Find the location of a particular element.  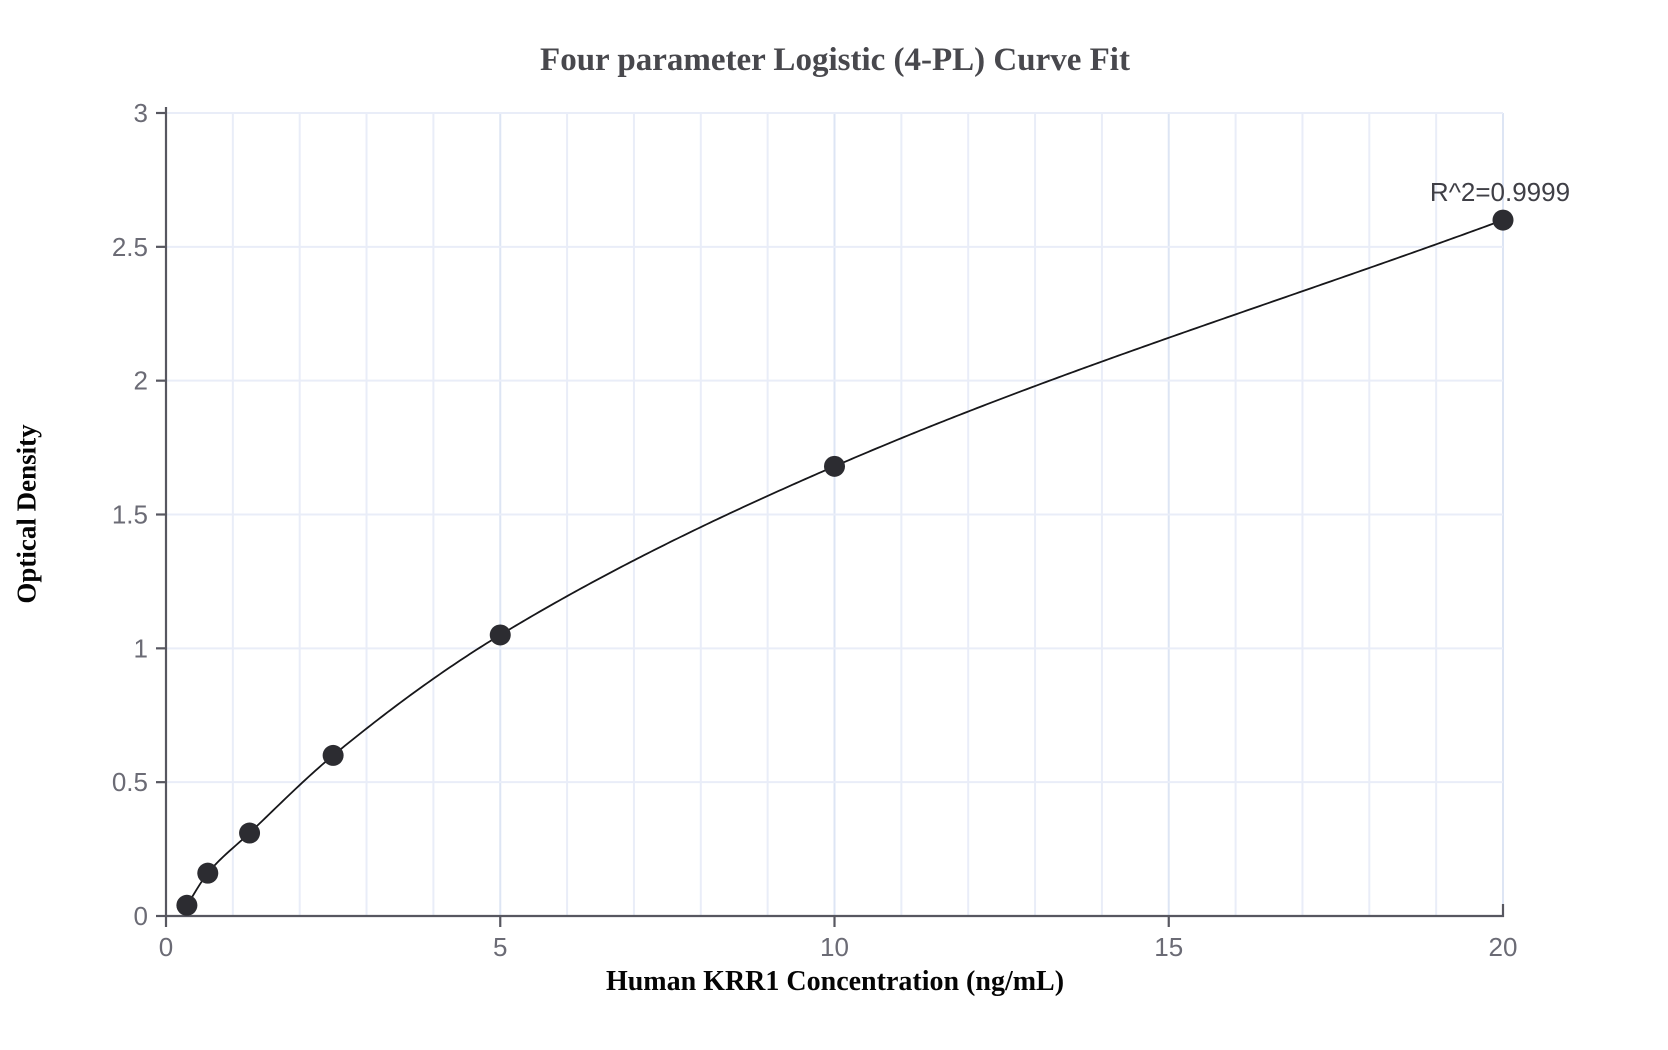

r-squared-annotation: R^2=0.9999 is located at coordinates (1500, 192).